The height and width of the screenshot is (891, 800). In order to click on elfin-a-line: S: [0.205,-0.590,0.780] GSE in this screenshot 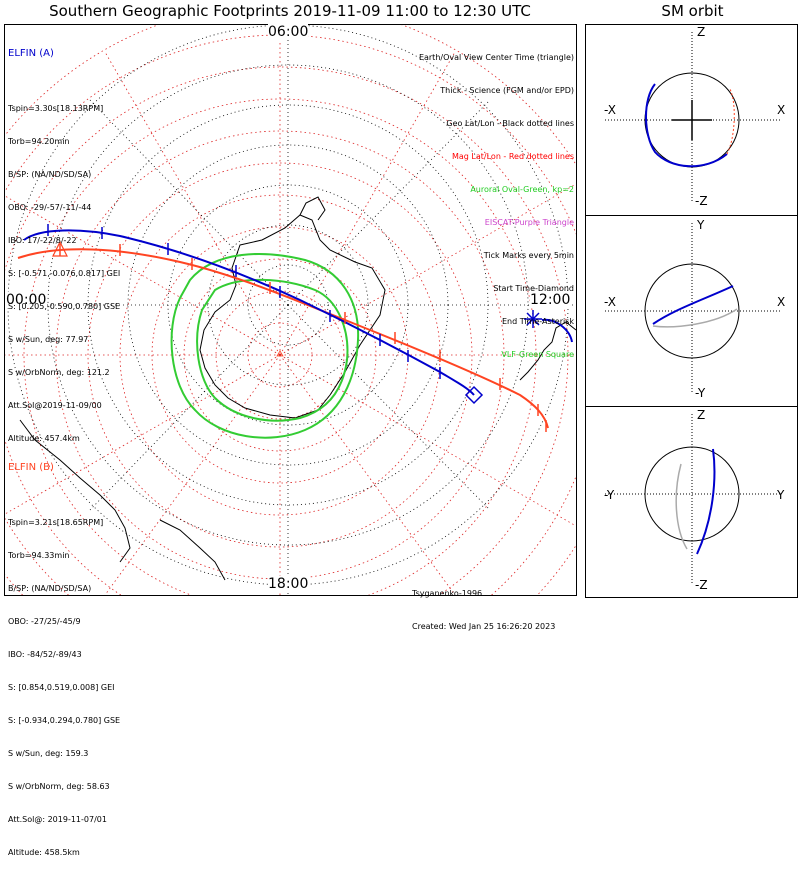, I will do `click(64, 306)`.